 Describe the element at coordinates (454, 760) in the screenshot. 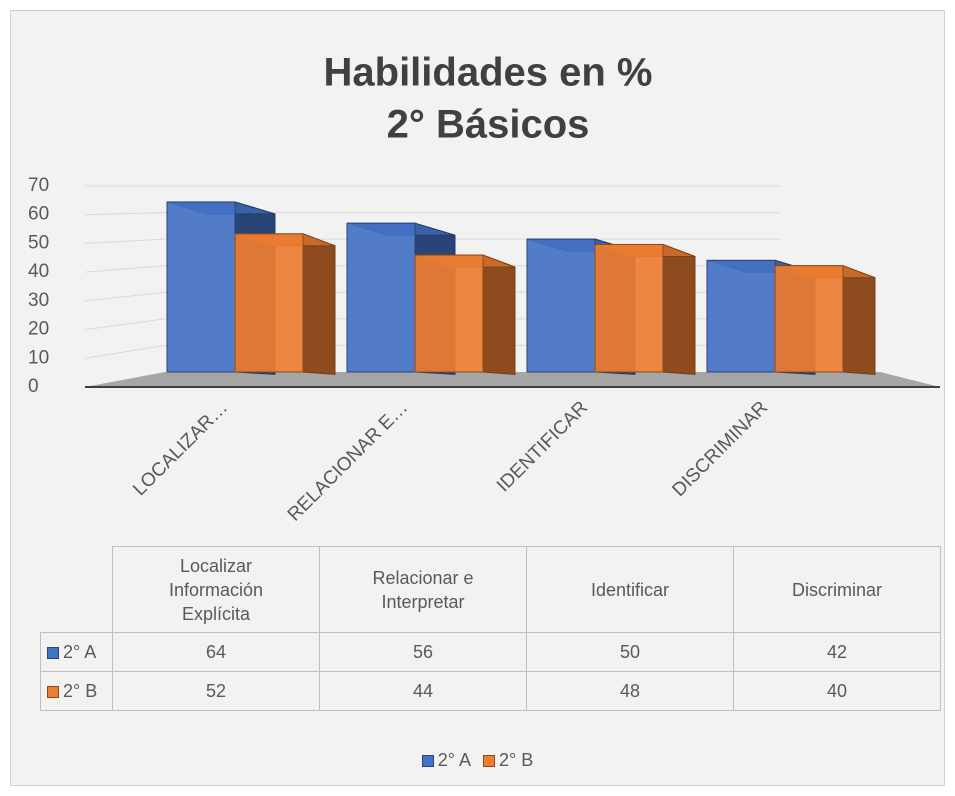

I see `legend-label: 2° A` at that location.